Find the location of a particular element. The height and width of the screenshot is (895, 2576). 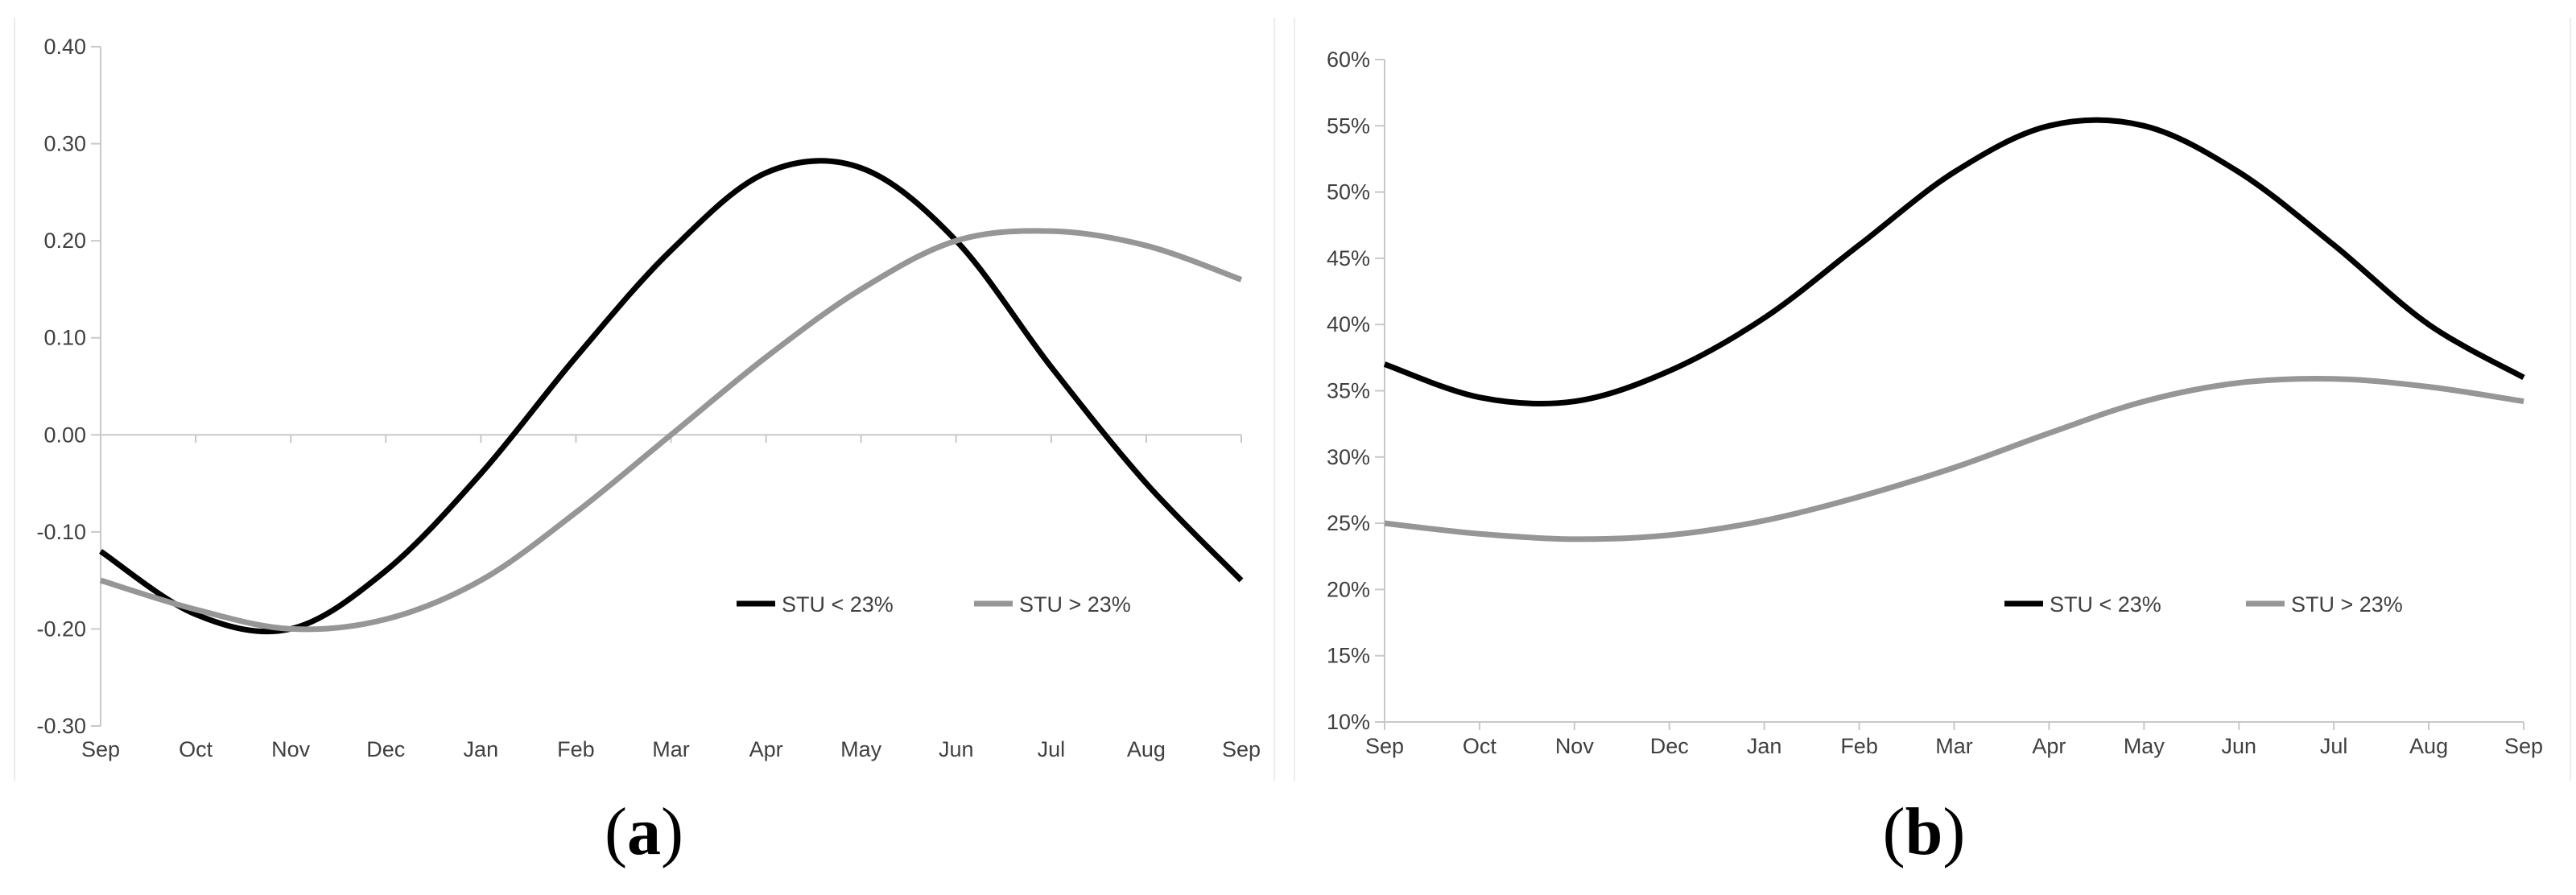

y-tick-label: -0.10 is located at coordinates (61, 532).